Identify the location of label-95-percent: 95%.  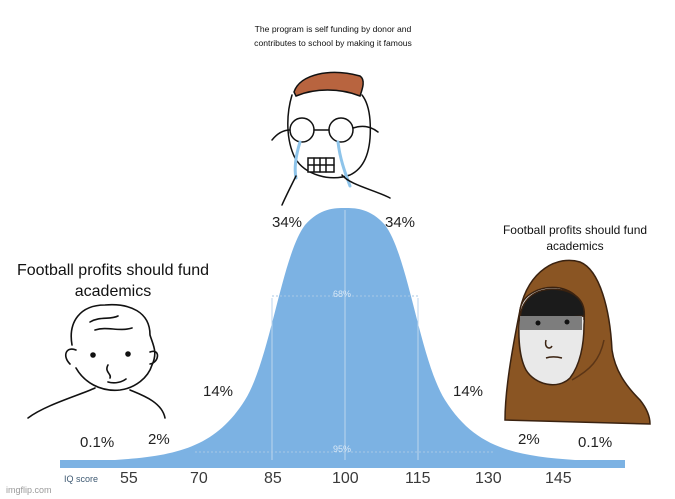
(342, 449).